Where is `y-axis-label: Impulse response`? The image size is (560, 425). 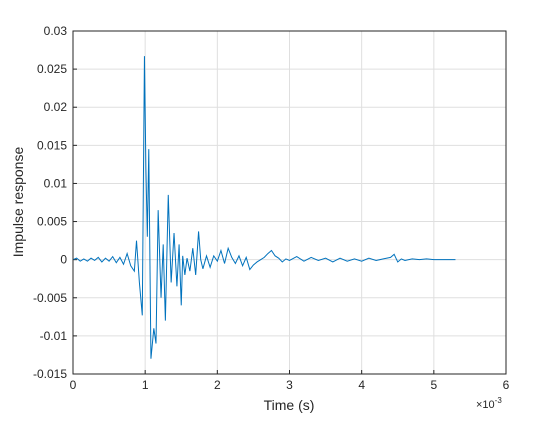 y-axis-label: Impulse response is located at coordinates (18, 202).